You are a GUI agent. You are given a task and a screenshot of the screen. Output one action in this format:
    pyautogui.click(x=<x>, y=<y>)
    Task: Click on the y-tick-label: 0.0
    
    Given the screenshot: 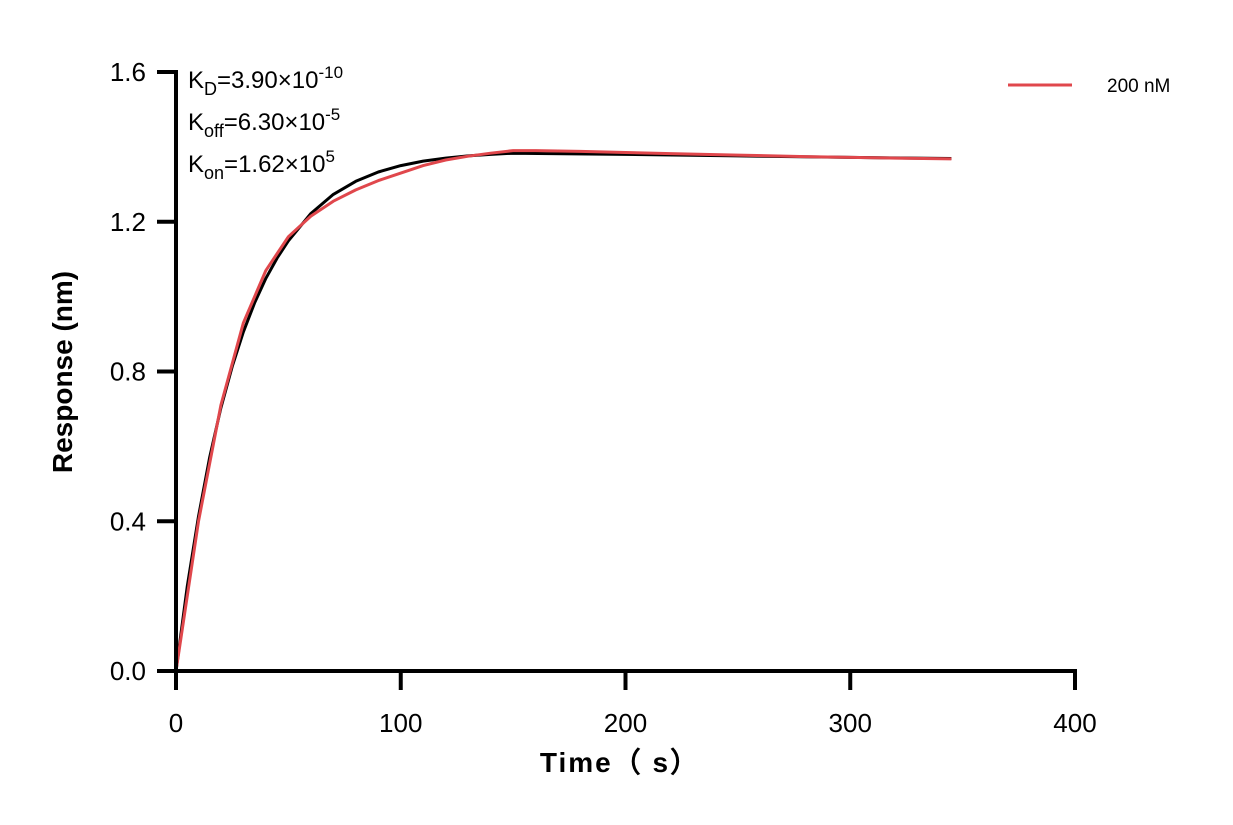 What is the action you would take?
    pyautogui.click(x=128, y=671)
    